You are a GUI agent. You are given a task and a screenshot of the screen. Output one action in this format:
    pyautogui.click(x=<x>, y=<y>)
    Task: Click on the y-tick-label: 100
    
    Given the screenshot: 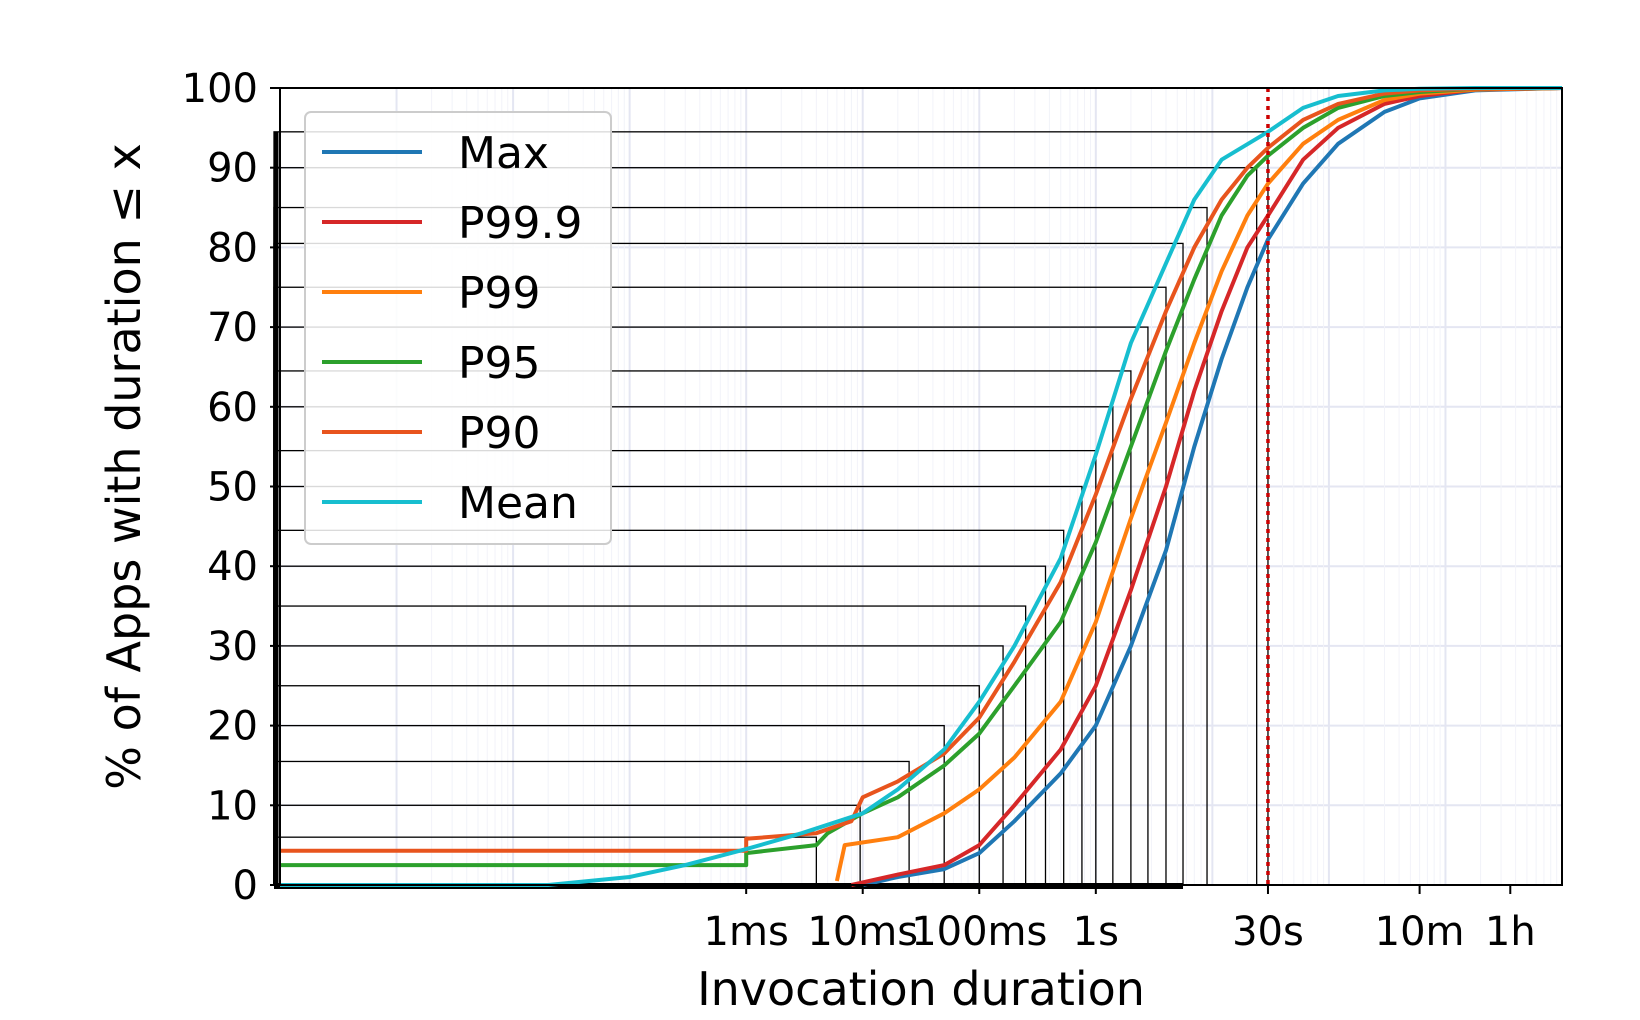 What is the action you would take?
    pyautogui.click(x=220, y=89)
    